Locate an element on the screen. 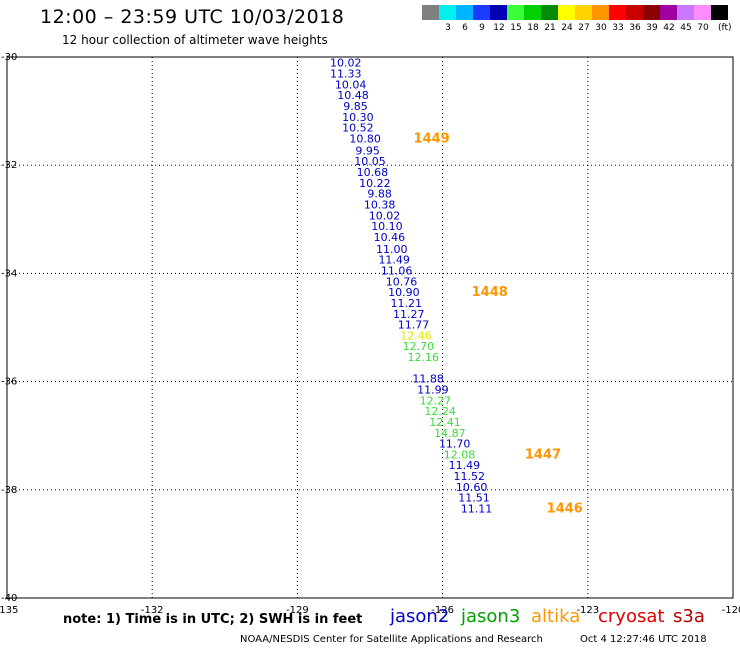 This screenshot has height=650, width=740. wave-height-label: 12.16 is located at coordinates (423, 357).